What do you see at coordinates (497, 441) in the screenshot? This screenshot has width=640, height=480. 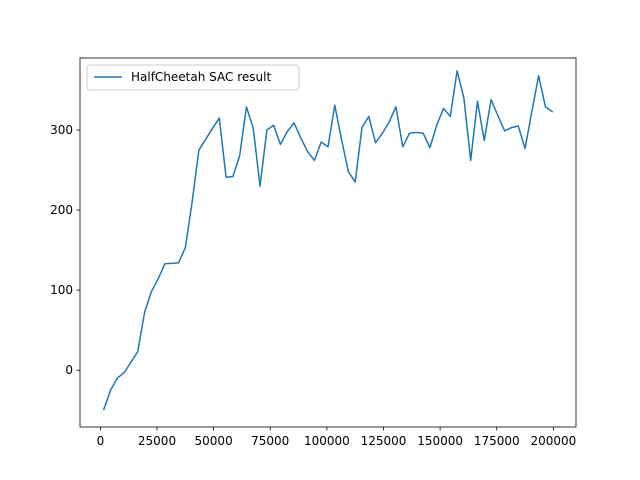 I see `x-tick-label: 175000` at bounding box center [497, 441].